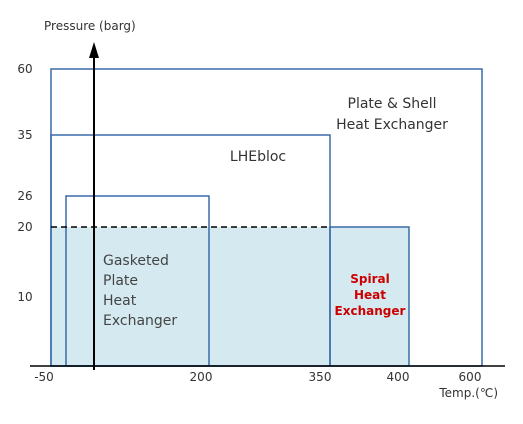  What do you see at coordinates (201, 377) in the screenshot?
I see `x-tick-label: 200` at bounding box center [201, 377].